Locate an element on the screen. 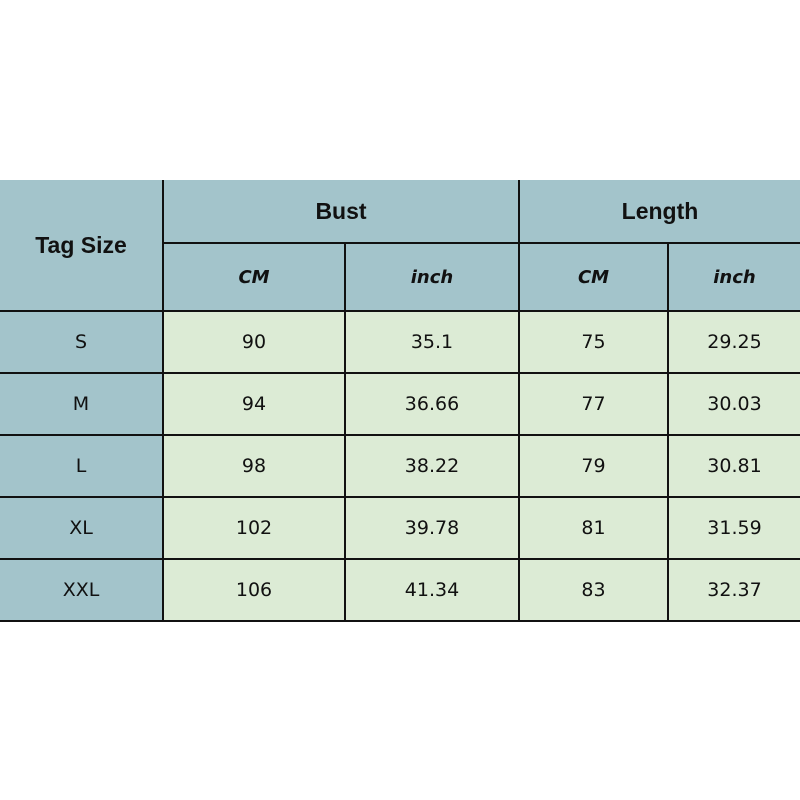 This screenshot has height=800, width=800. length-cm-cell: 75 is located at coordinates (593, 342).